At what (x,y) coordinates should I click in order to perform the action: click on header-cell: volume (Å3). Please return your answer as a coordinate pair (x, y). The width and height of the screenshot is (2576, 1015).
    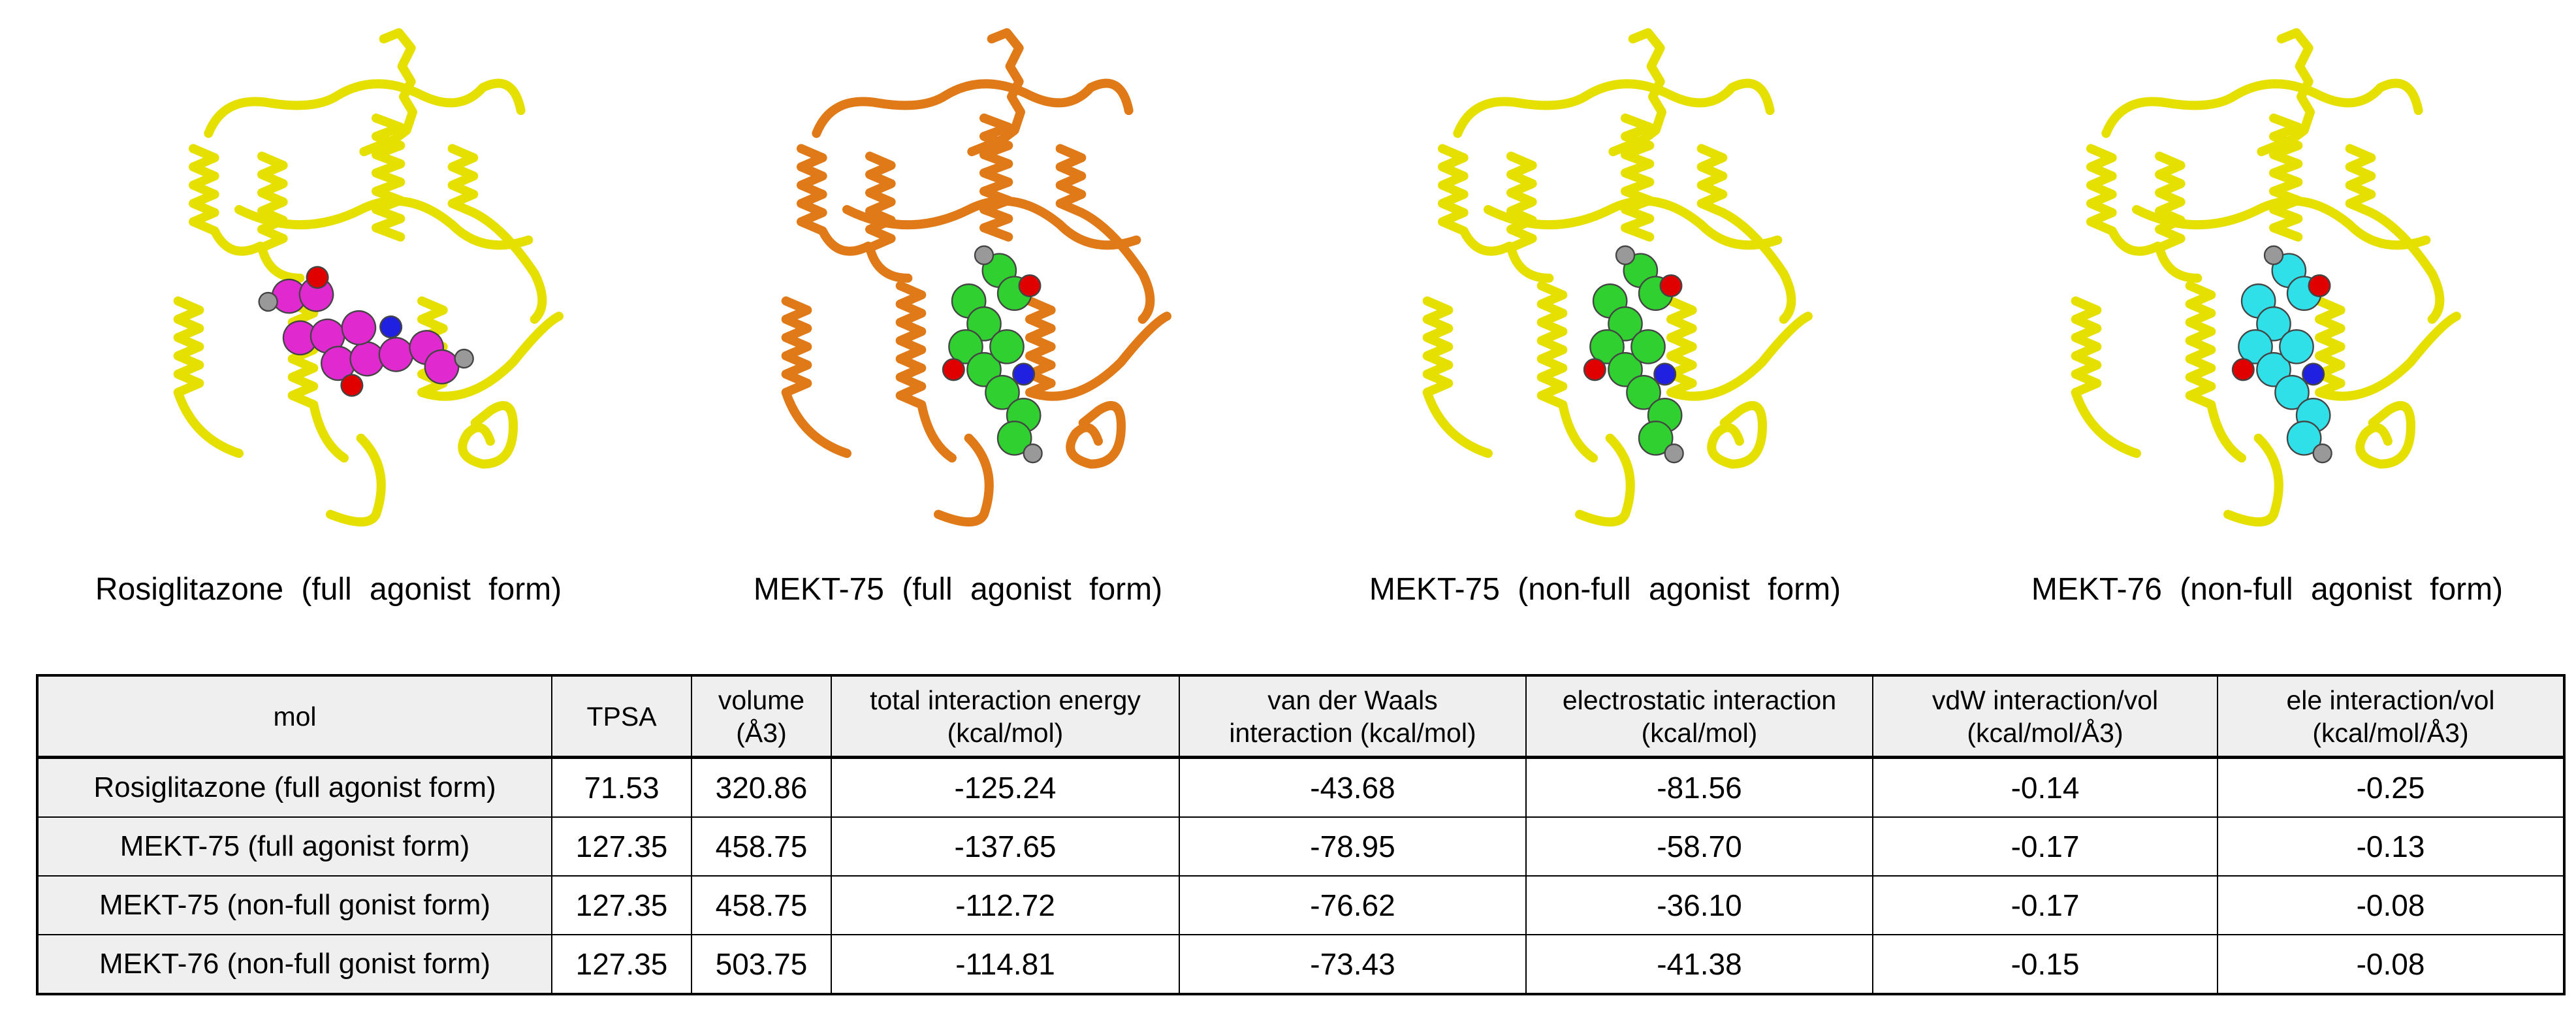
    Looking at the image, I should click on (762, 717).